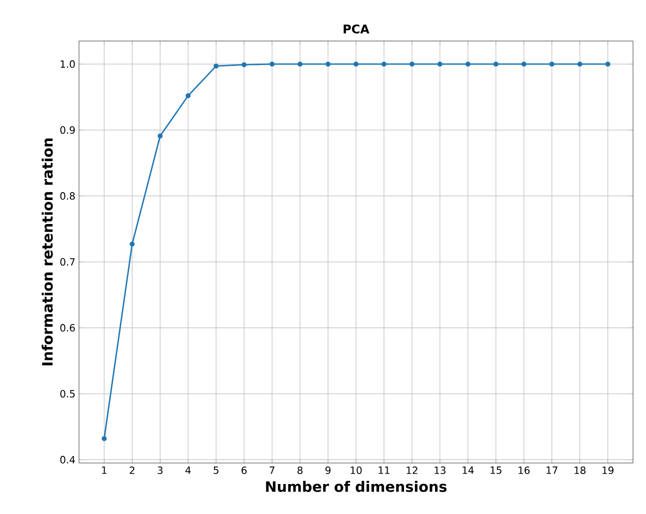 The height and width of the screenshot is (514, 646). Describe the element at coordinates (300, 470) in the screenshot. I see `x-tick-label: 8` at that location.